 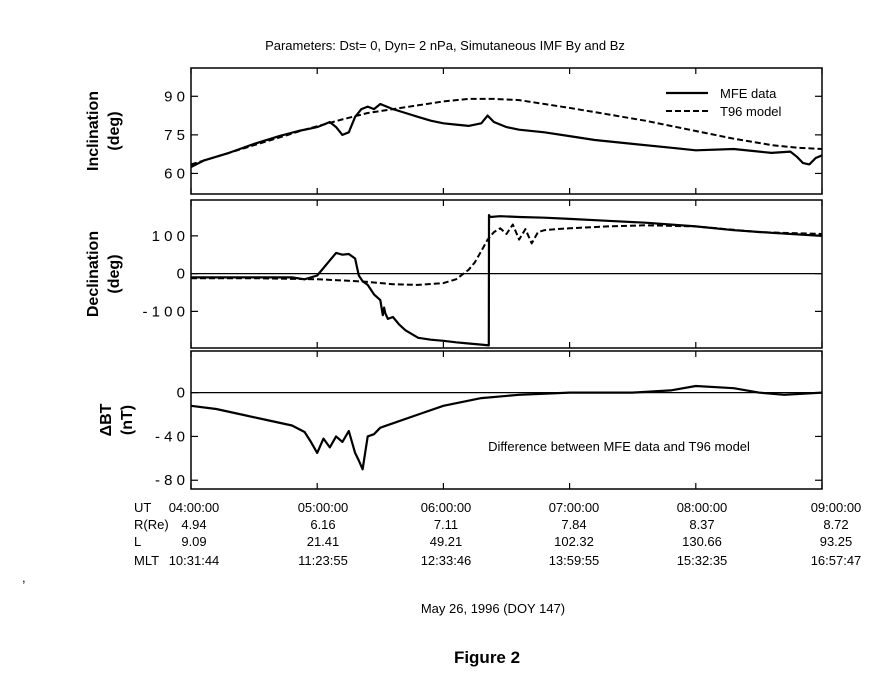 I want to click on declination-ylabel: Declination, so click(x=93, y=274).